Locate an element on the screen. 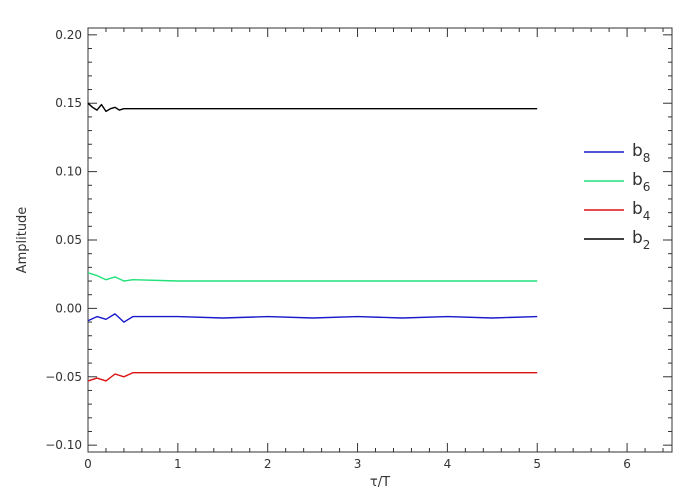 The image size is (700, 500). legend-label-b4: b4 is located at coordinates (641, 211).